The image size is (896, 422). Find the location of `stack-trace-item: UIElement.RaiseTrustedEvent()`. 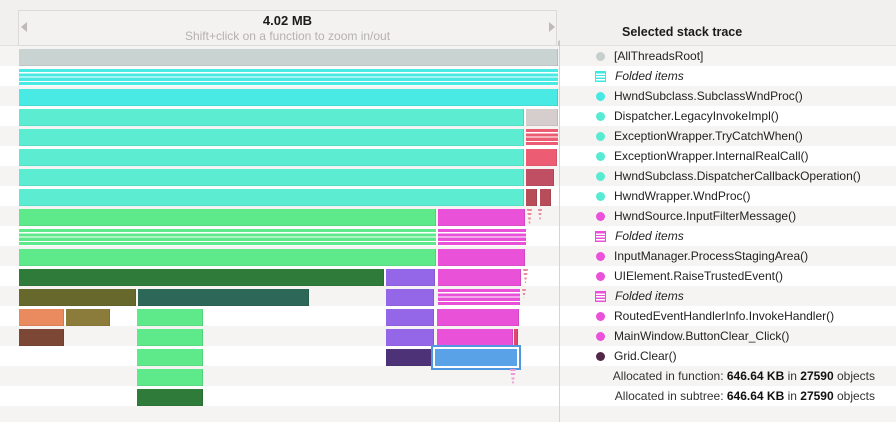

stack-trace-item: UIElement.RaiseTrustedEvent() is located at coordinates (728, 276).